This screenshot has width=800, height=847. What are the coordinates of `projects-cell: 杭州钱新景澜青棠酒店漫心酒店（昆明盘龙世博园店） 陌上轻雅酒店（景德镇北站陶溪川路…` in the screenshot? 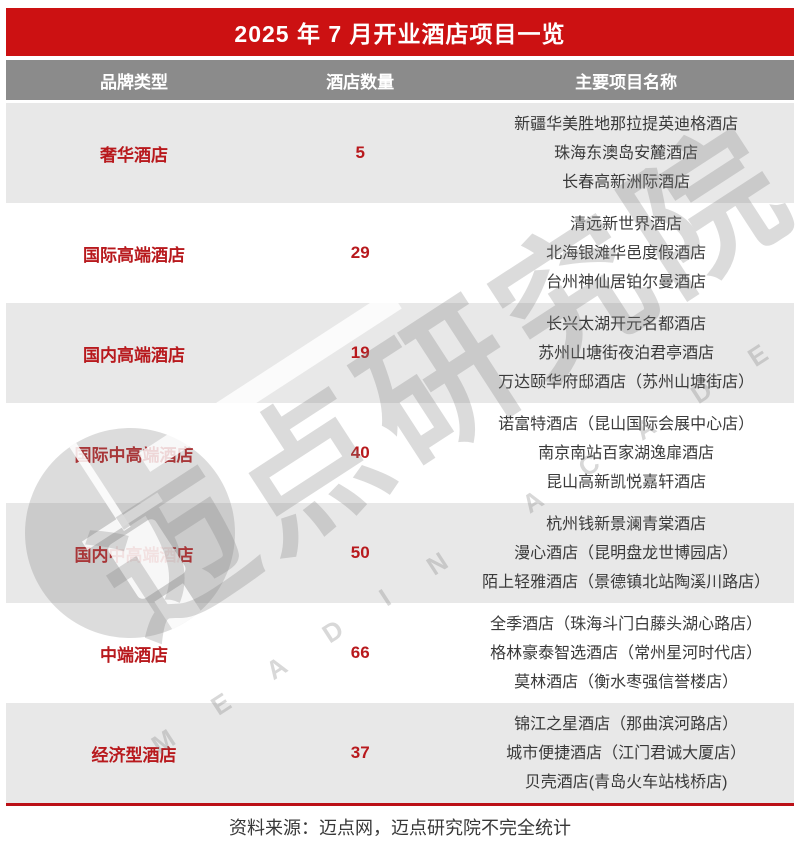 It's located at (626, 553).